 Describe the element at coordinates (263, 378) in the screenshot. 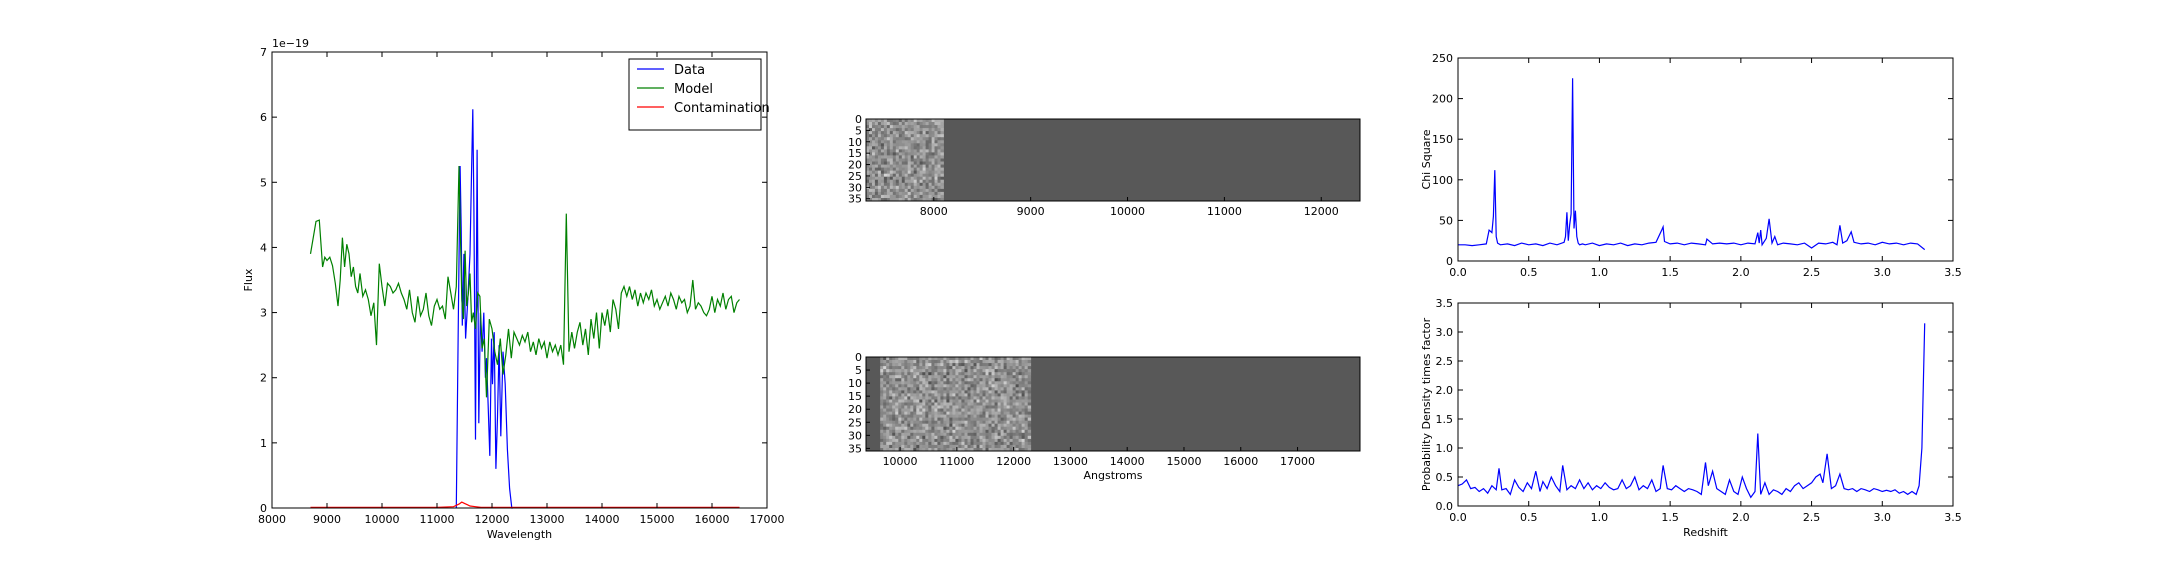

I see `y-tick-label: 2` at that location.